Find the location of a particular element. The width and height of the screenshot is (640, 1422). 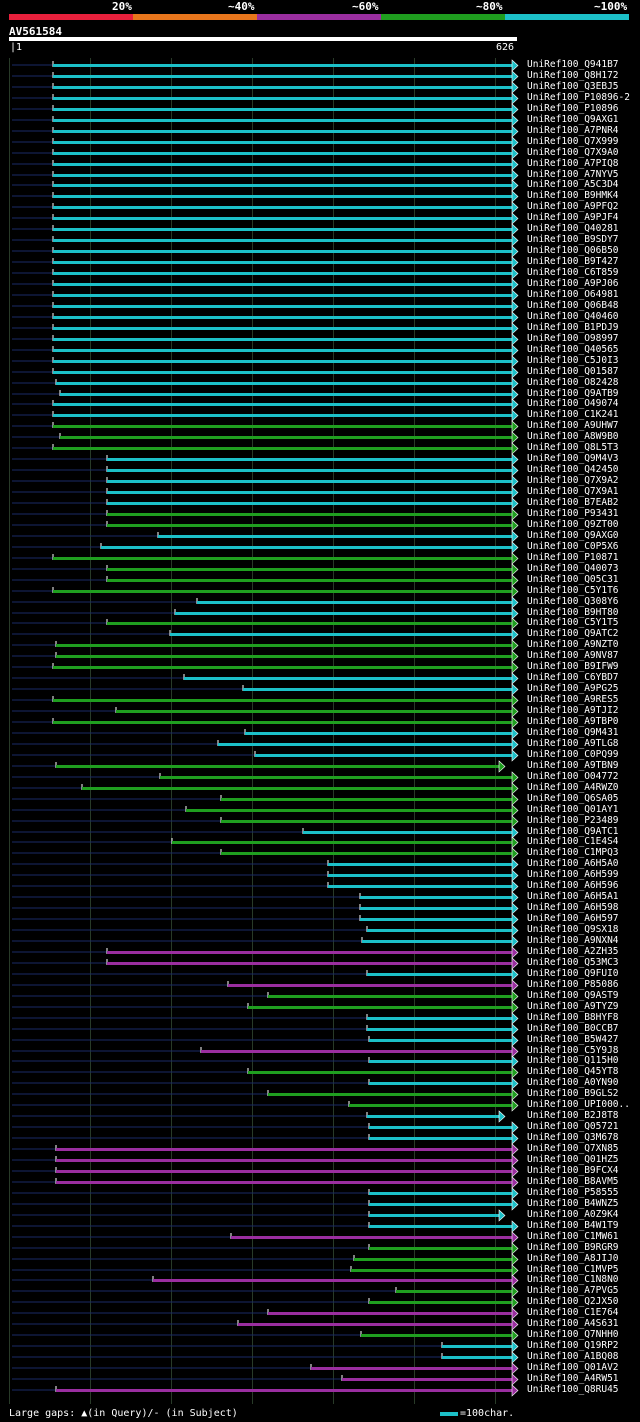

hit-label: UniRef100_Q9ATC2 is located at coordinates (573, 633).